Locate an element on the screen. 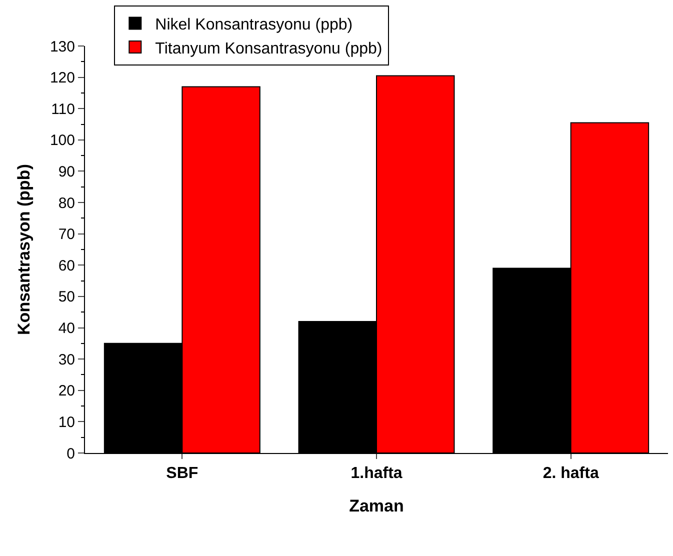 This screenshot has height=556, width=673. y-tick-label: 40 is located at coordinates (66, 329).